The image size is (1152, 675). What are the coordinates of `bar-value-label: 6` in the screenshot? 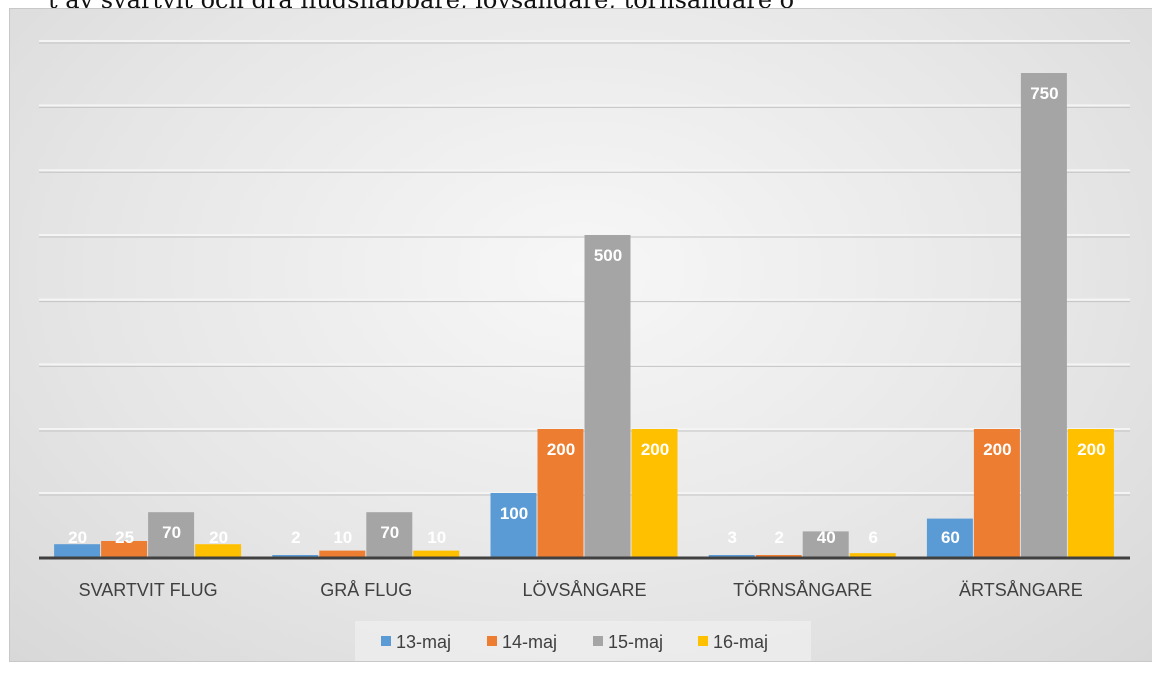 It's located at (872, 537).